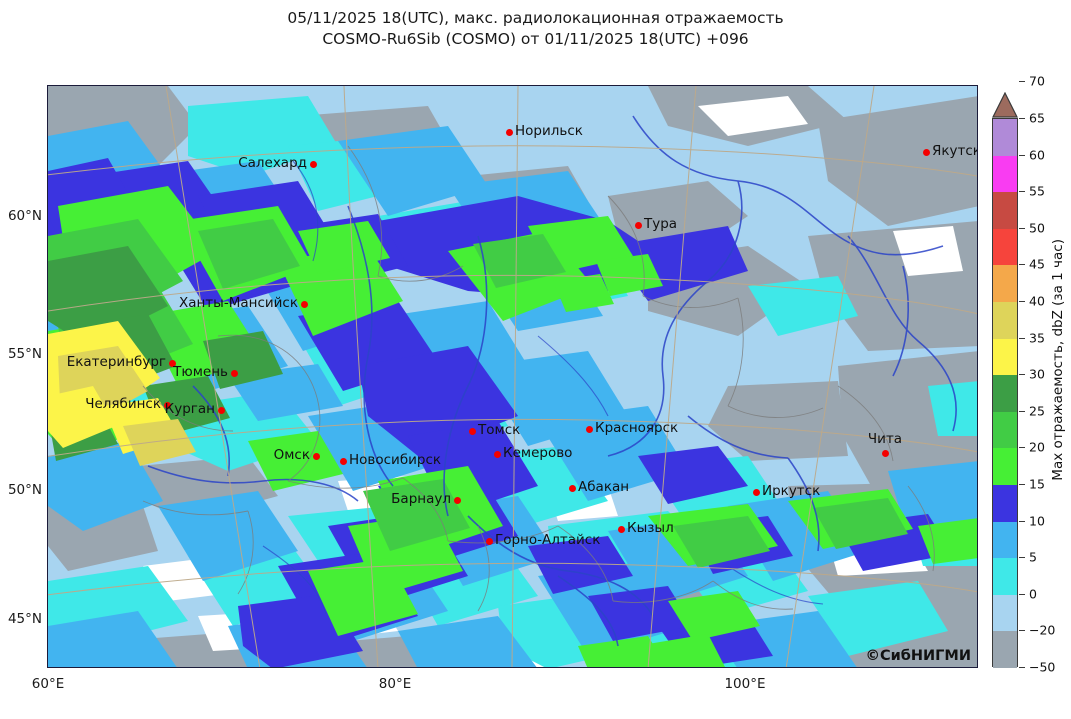 The image size is (1071, 719). I want to click on colorbar-tick-label: 70, so click(1037, 81).